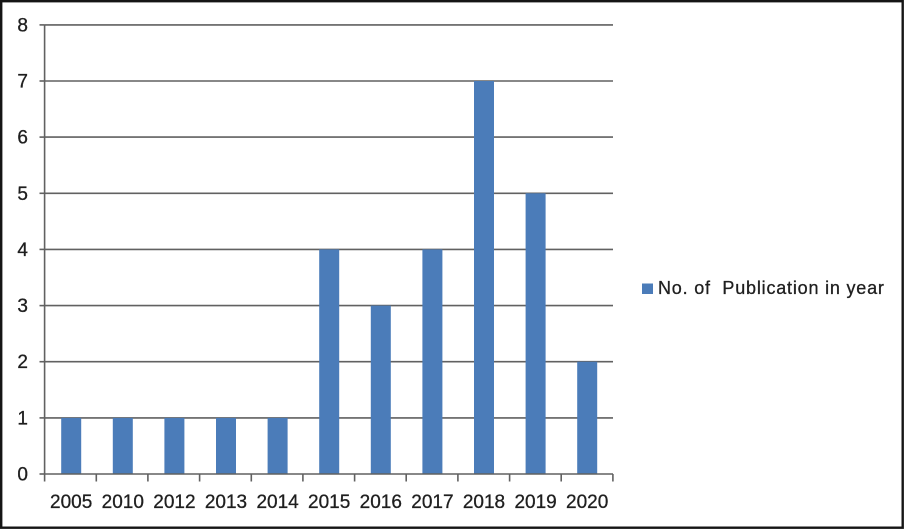 This screenshot has width=904, height=529. Describe the element at coordinates (771, 288) in the screenshot. I see `svg-text: No. of Publication in year` at that location.